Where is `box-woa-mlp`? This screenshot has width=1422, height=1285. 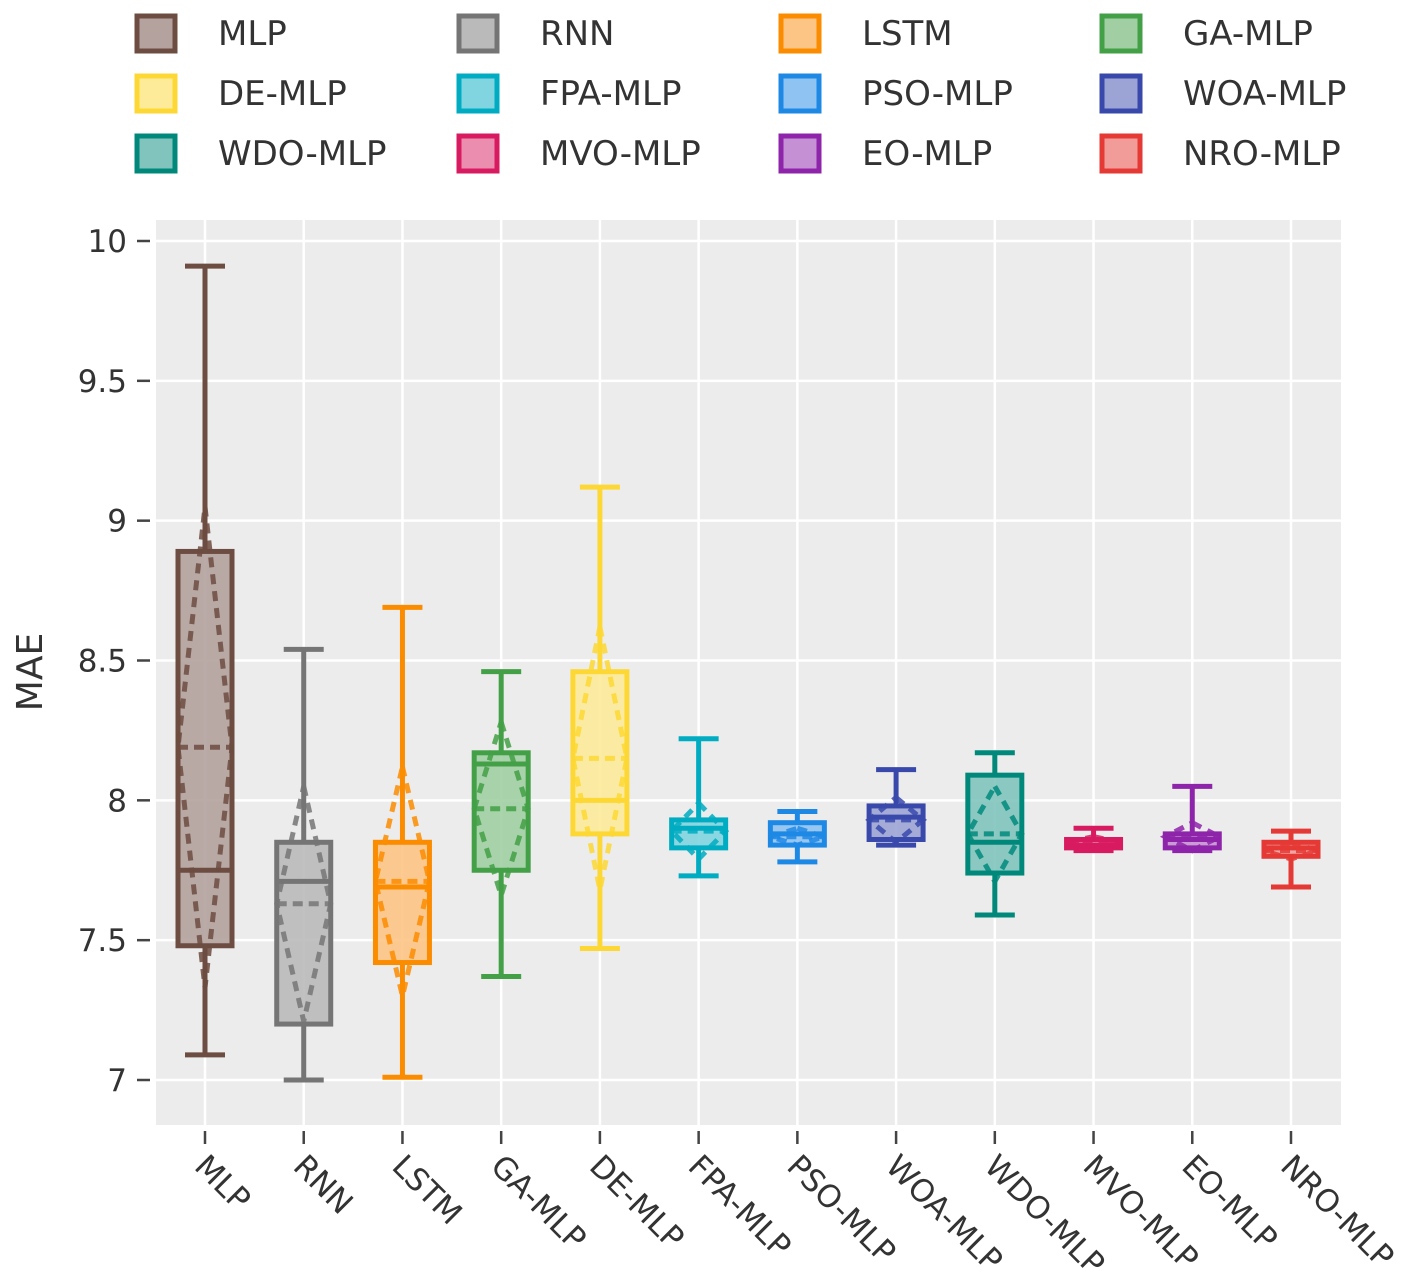
box-woa-mlp is located at coordinates (896, 807).